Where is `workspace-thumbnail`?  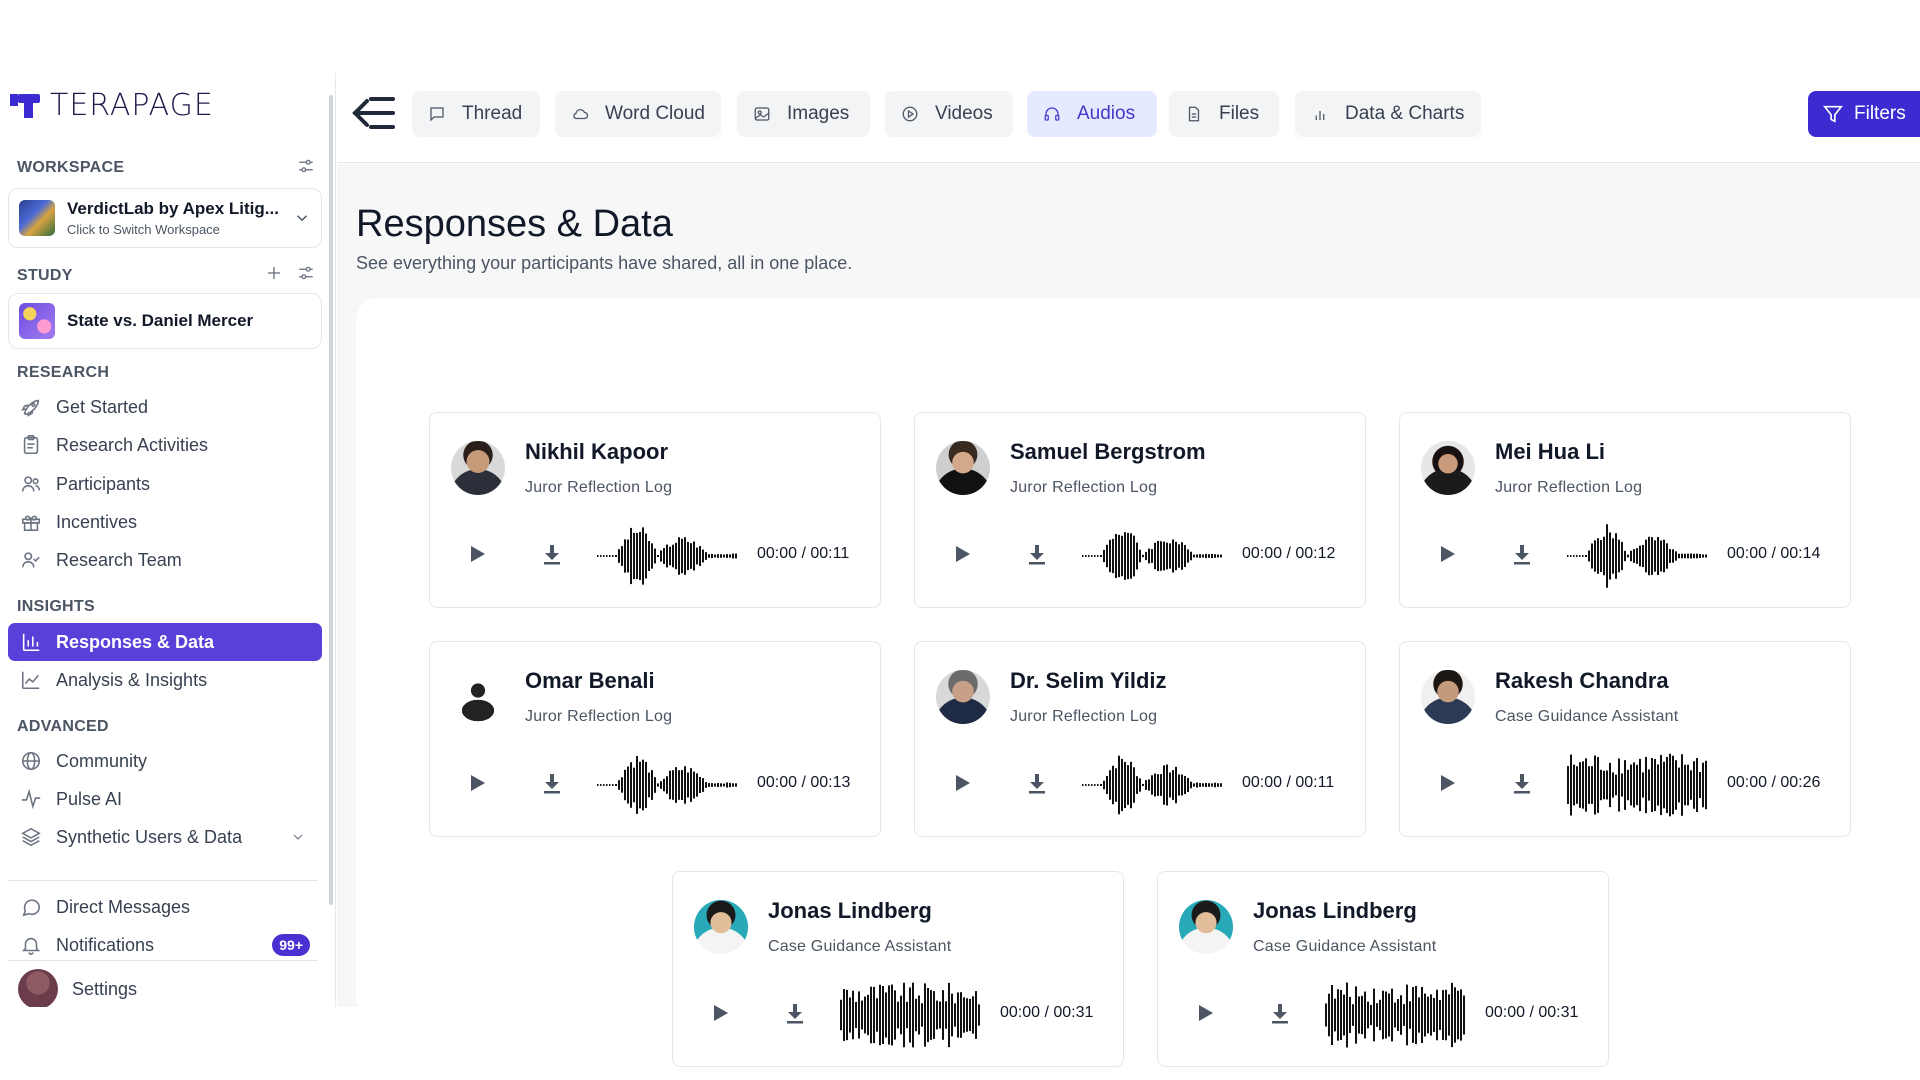
workspace-thumbnail is located at coordinates (37, 218).